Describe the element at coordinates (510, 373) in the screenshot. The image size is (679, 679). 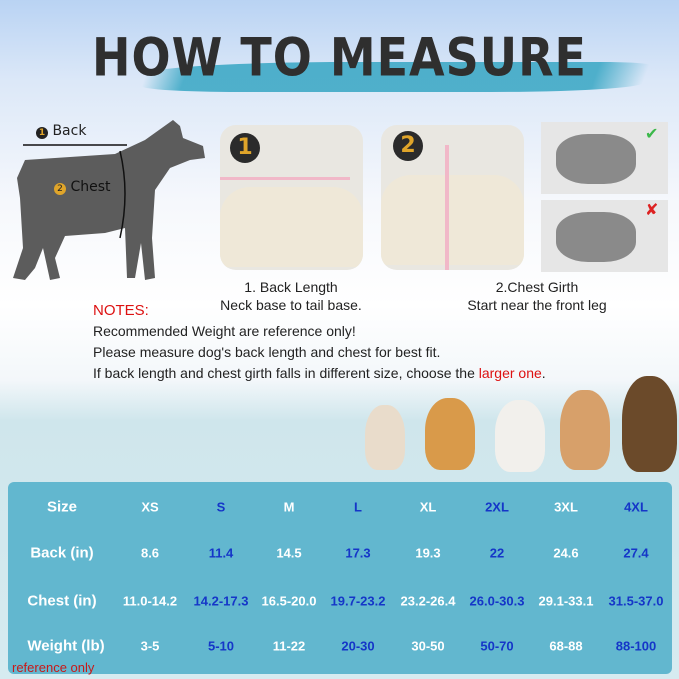
I see `note-highlight: larger one` at that location.